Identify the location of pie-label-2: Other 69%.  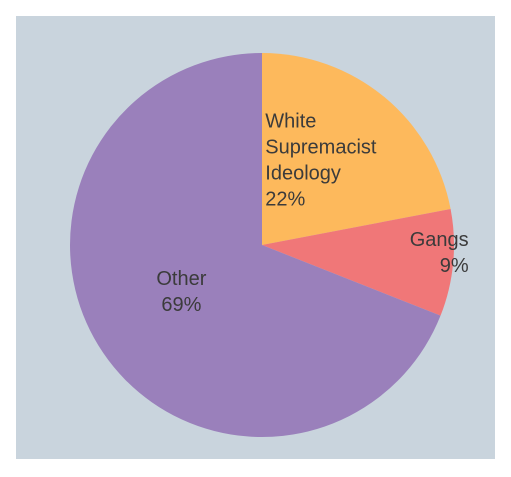
(181, 292).